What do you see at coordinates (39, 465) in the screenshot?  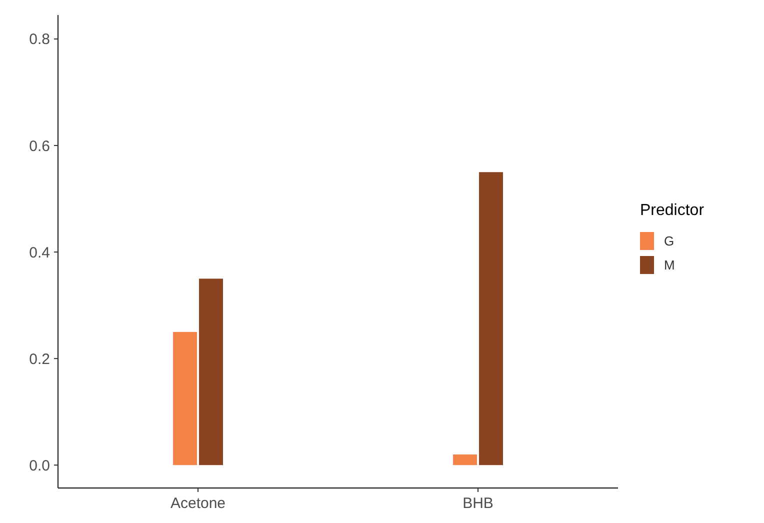 I see `y-tick-label: 0.0` at bounding box center [39, 465].